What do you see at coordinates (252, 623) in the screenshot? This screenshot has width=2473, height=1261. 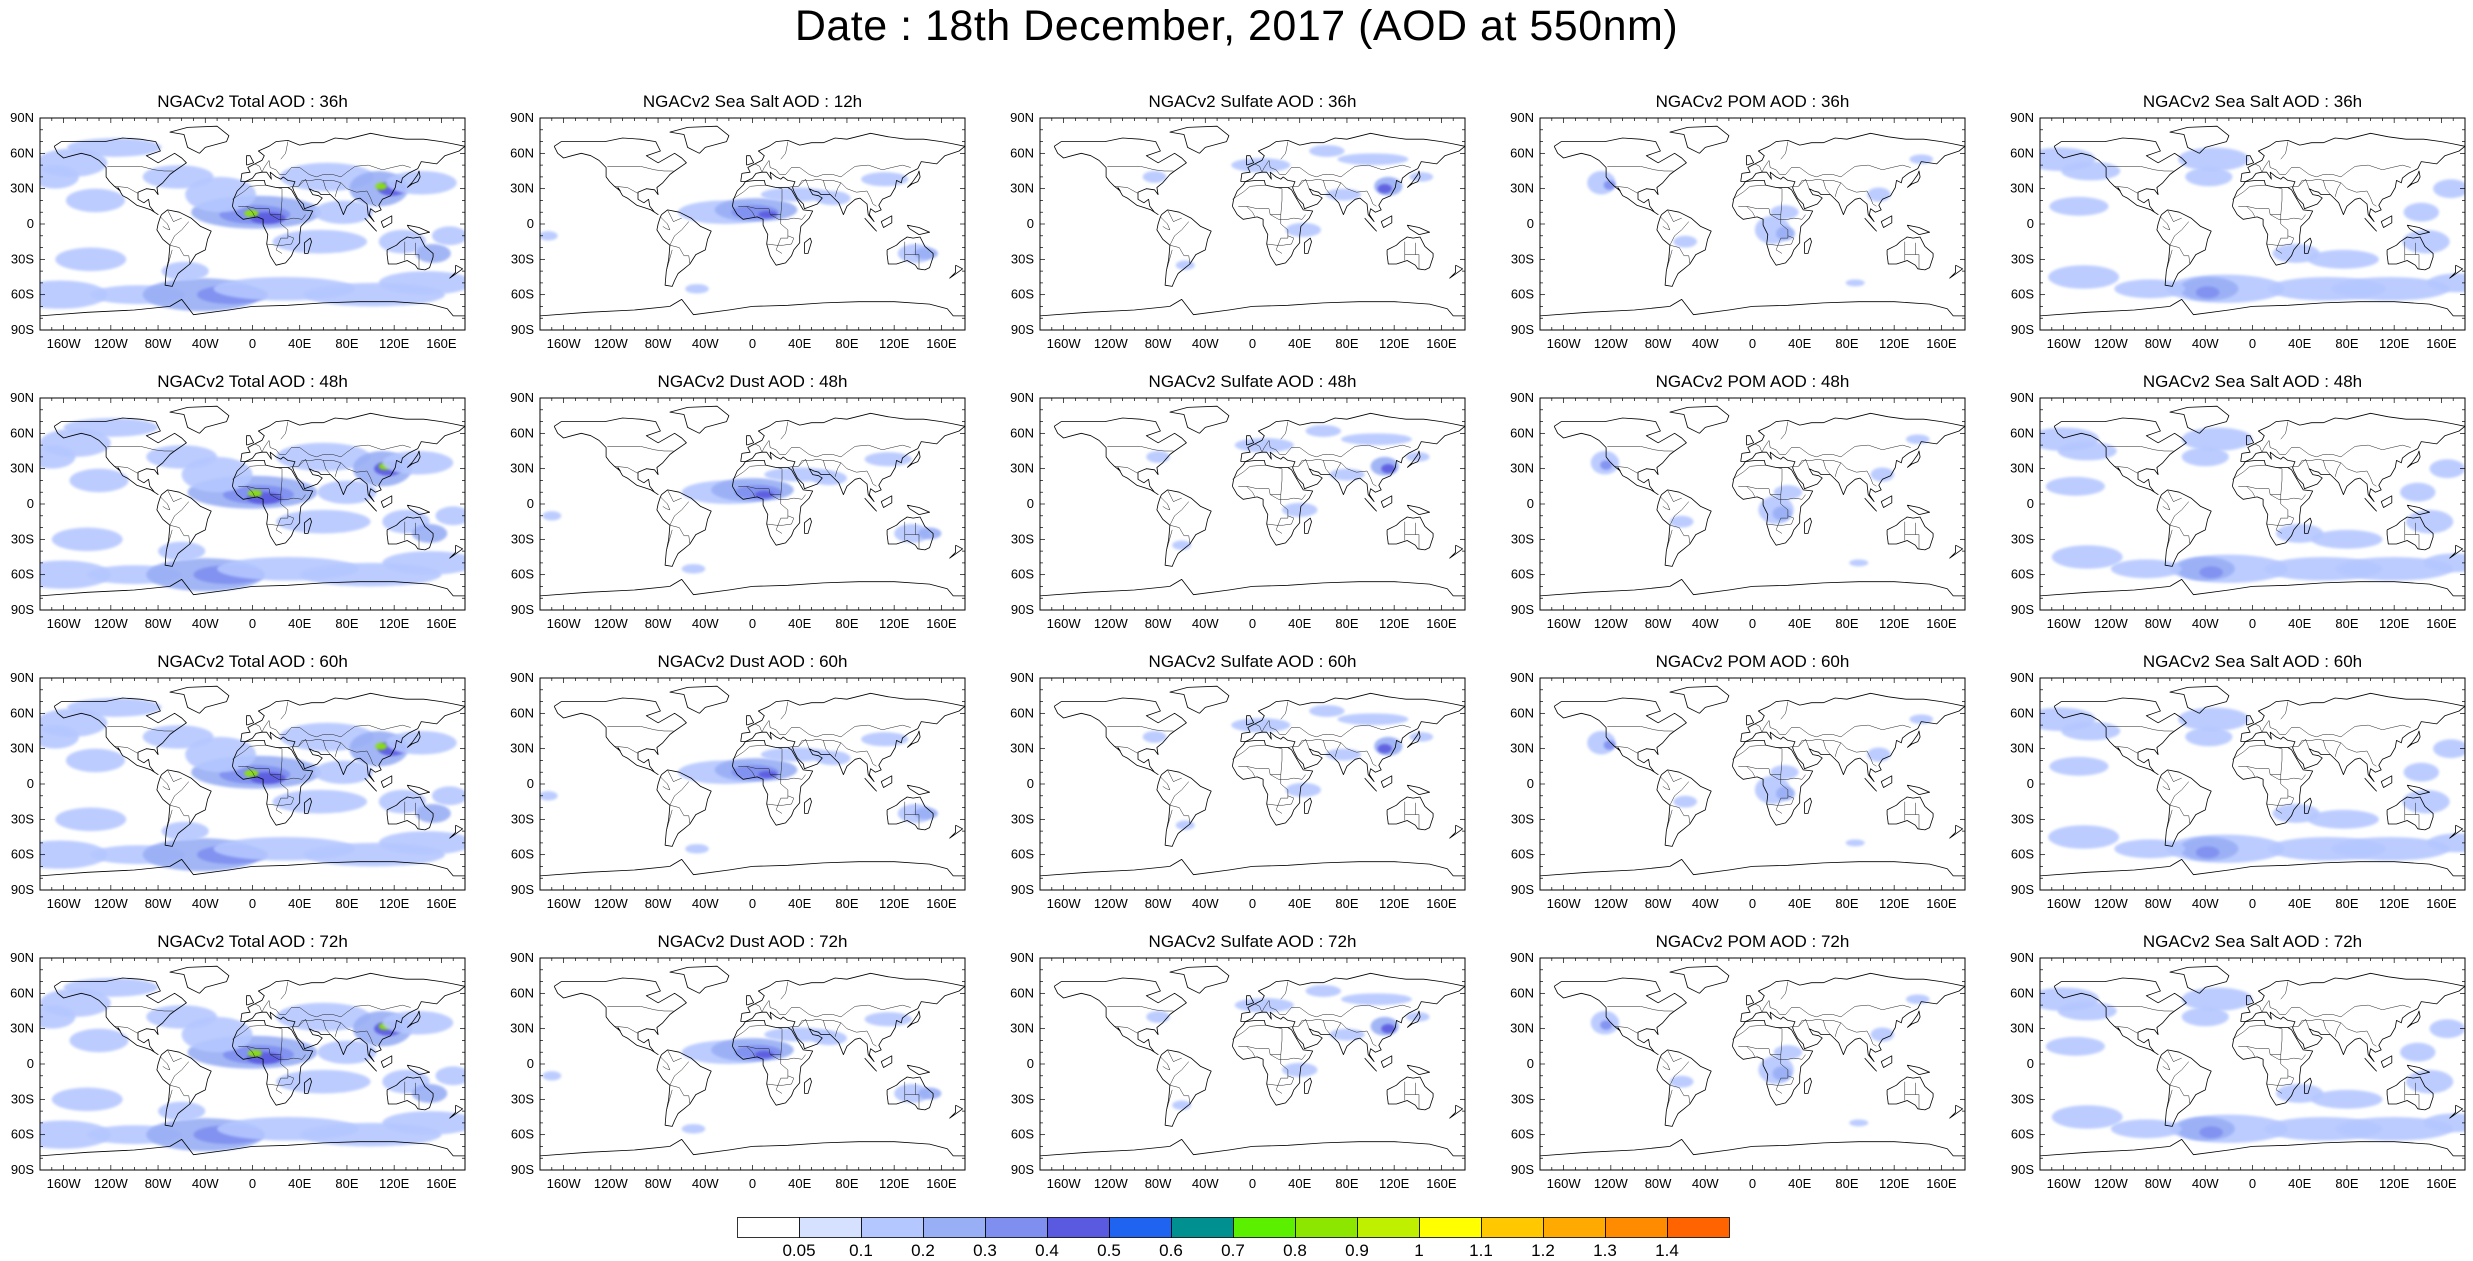 I see `lon-tick-label: 0` at bounding box center [252, 623].